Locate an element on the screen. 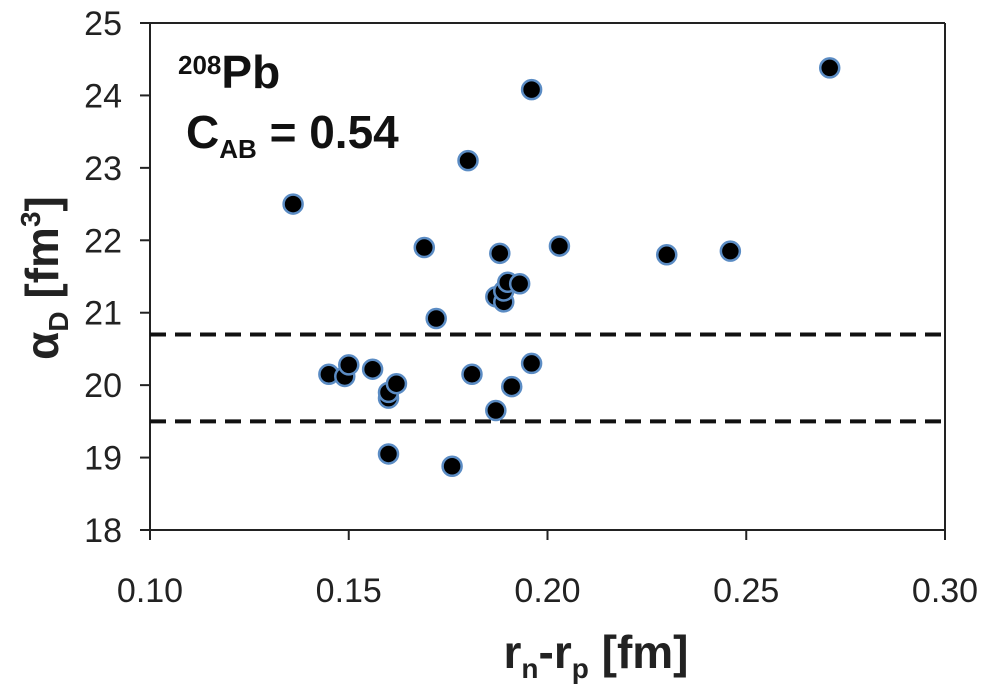  correlation-label: CAB = 0.54 is located at coordinates (292, 135).